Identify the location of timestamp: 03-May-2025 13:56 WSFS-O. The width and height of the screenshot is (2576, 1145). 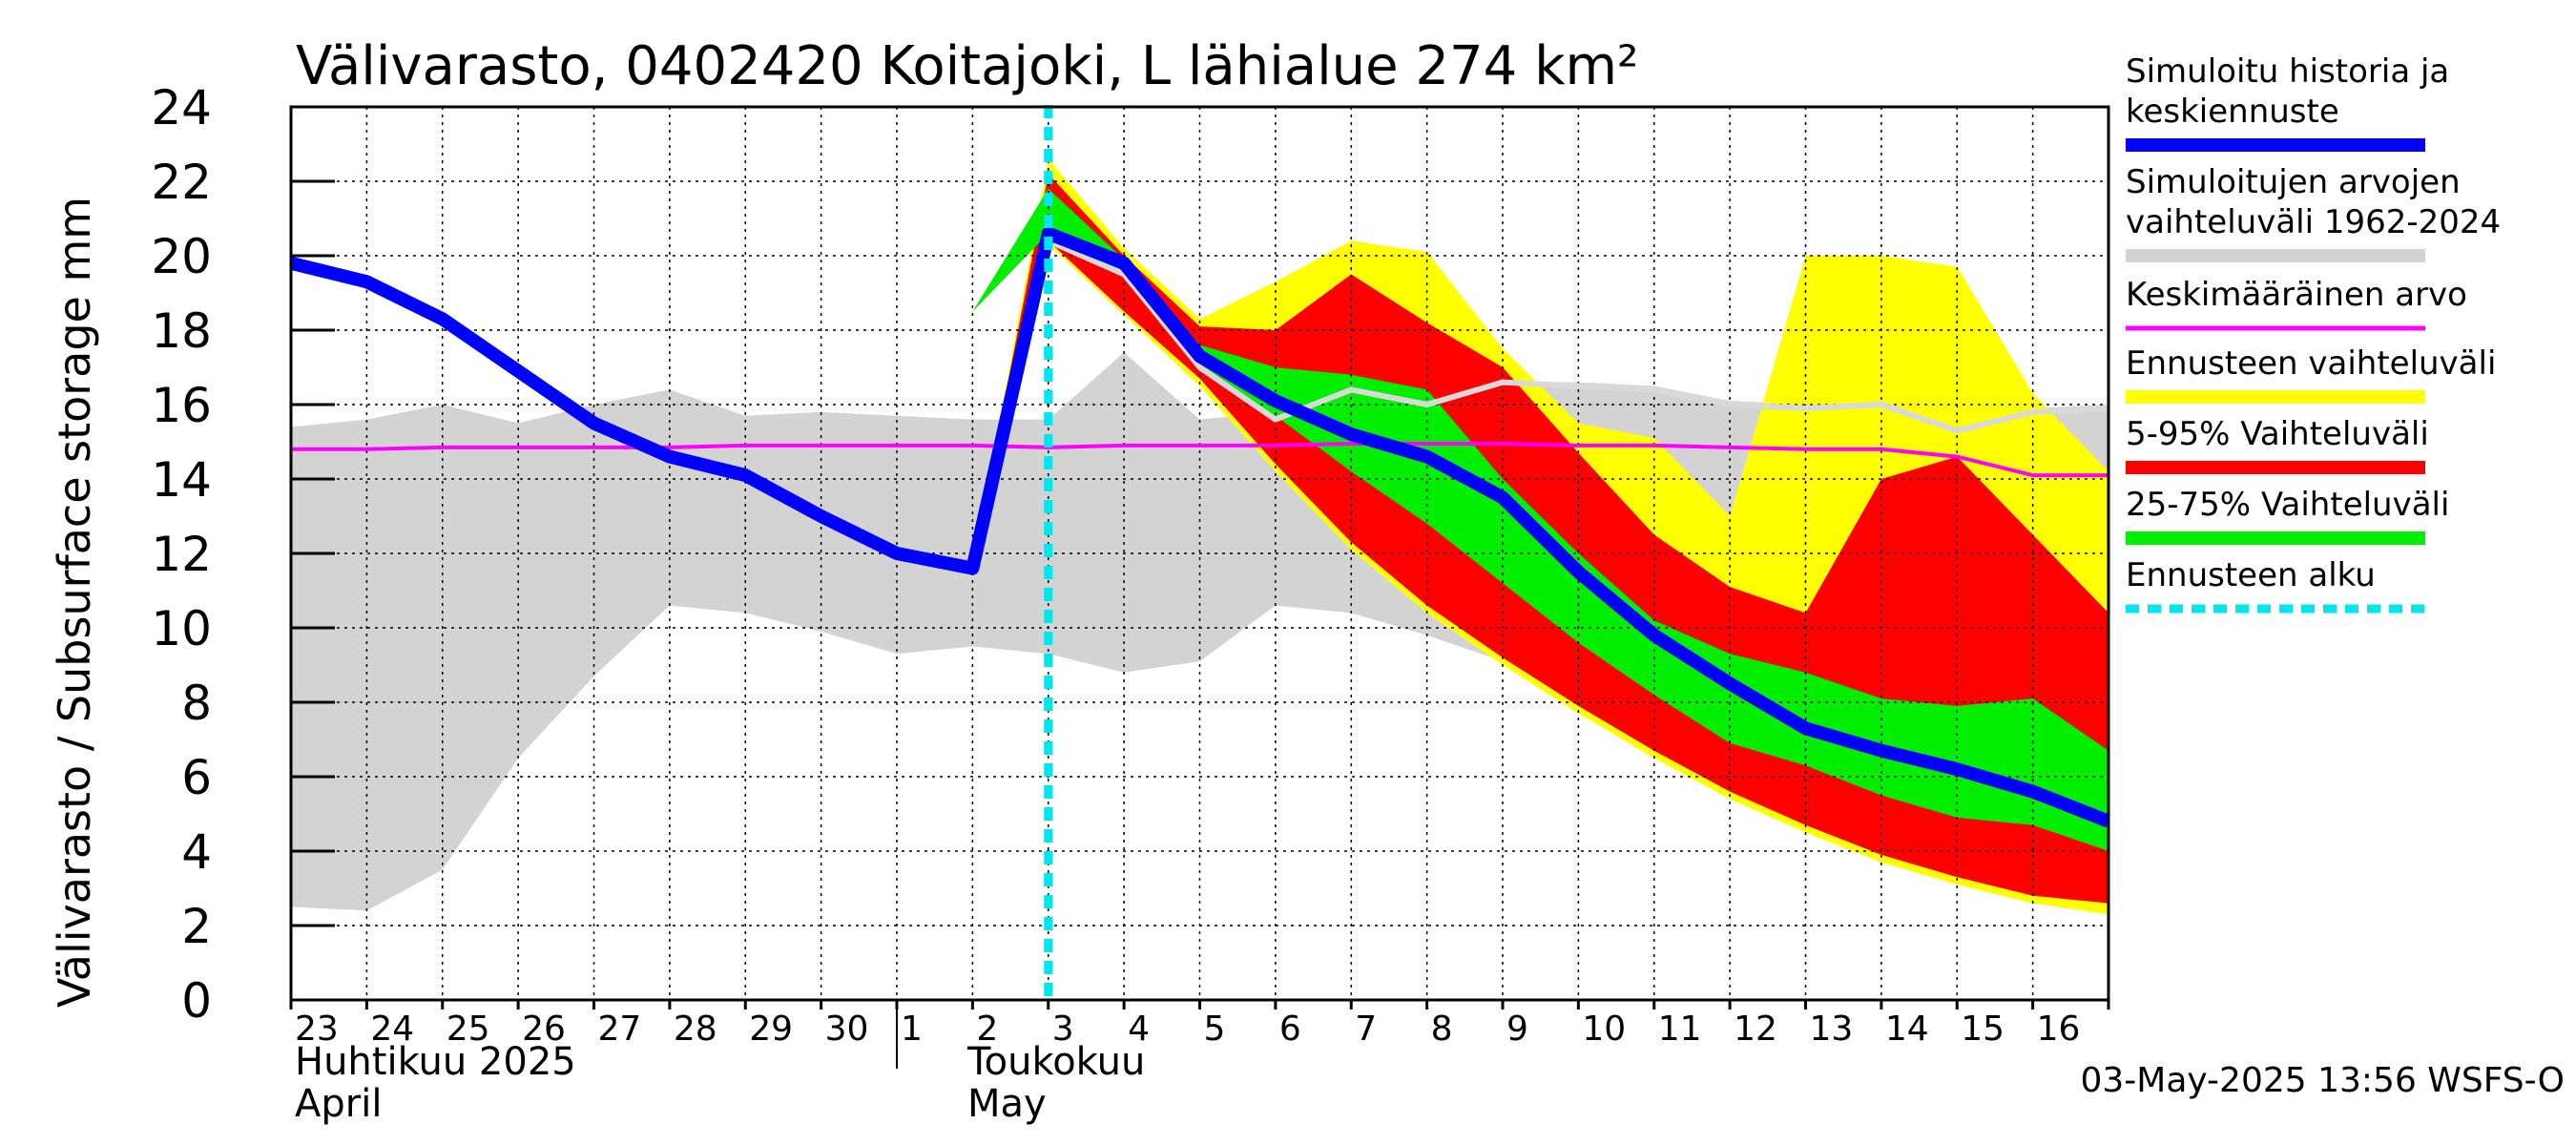
(2322, 1081).